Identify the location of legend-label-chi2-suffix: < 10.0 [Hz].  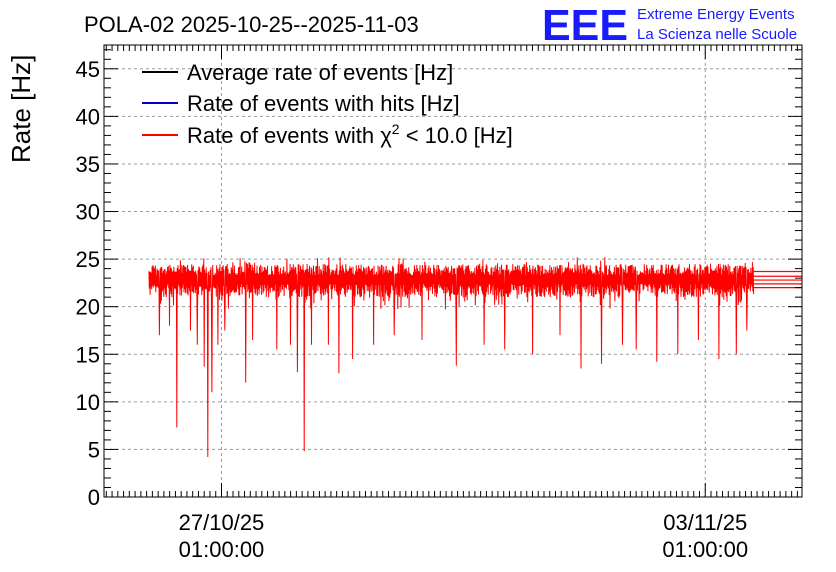
(456, 135).